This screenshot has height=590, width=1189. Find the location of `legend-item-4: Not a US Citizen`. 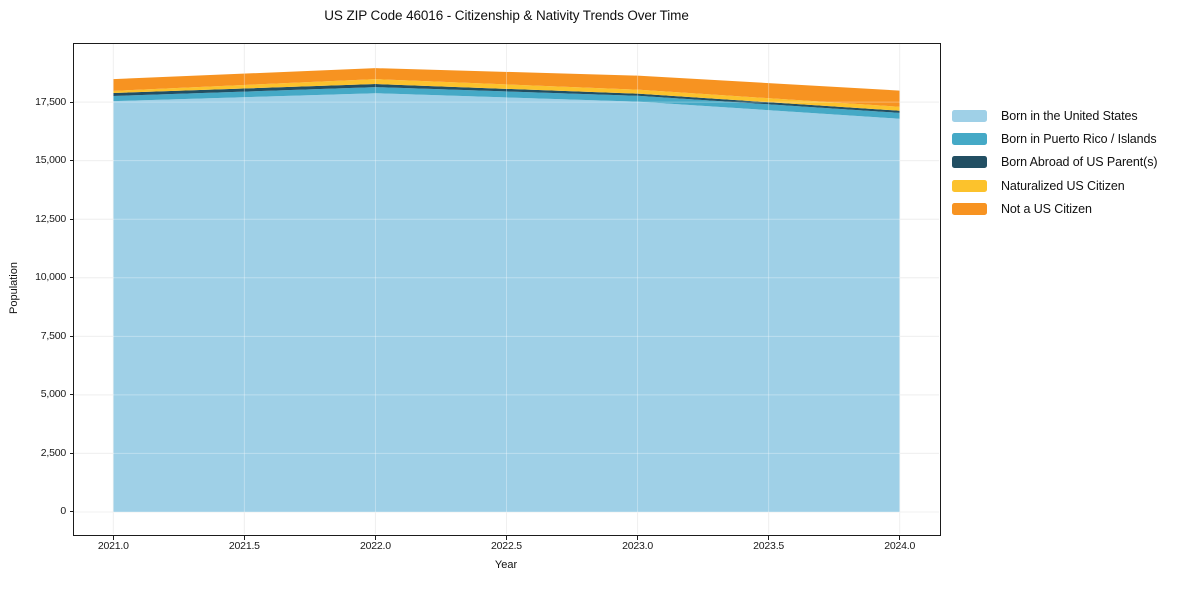

legend-item-4: Not a US Citizen is located at coordinates (1054, 209).